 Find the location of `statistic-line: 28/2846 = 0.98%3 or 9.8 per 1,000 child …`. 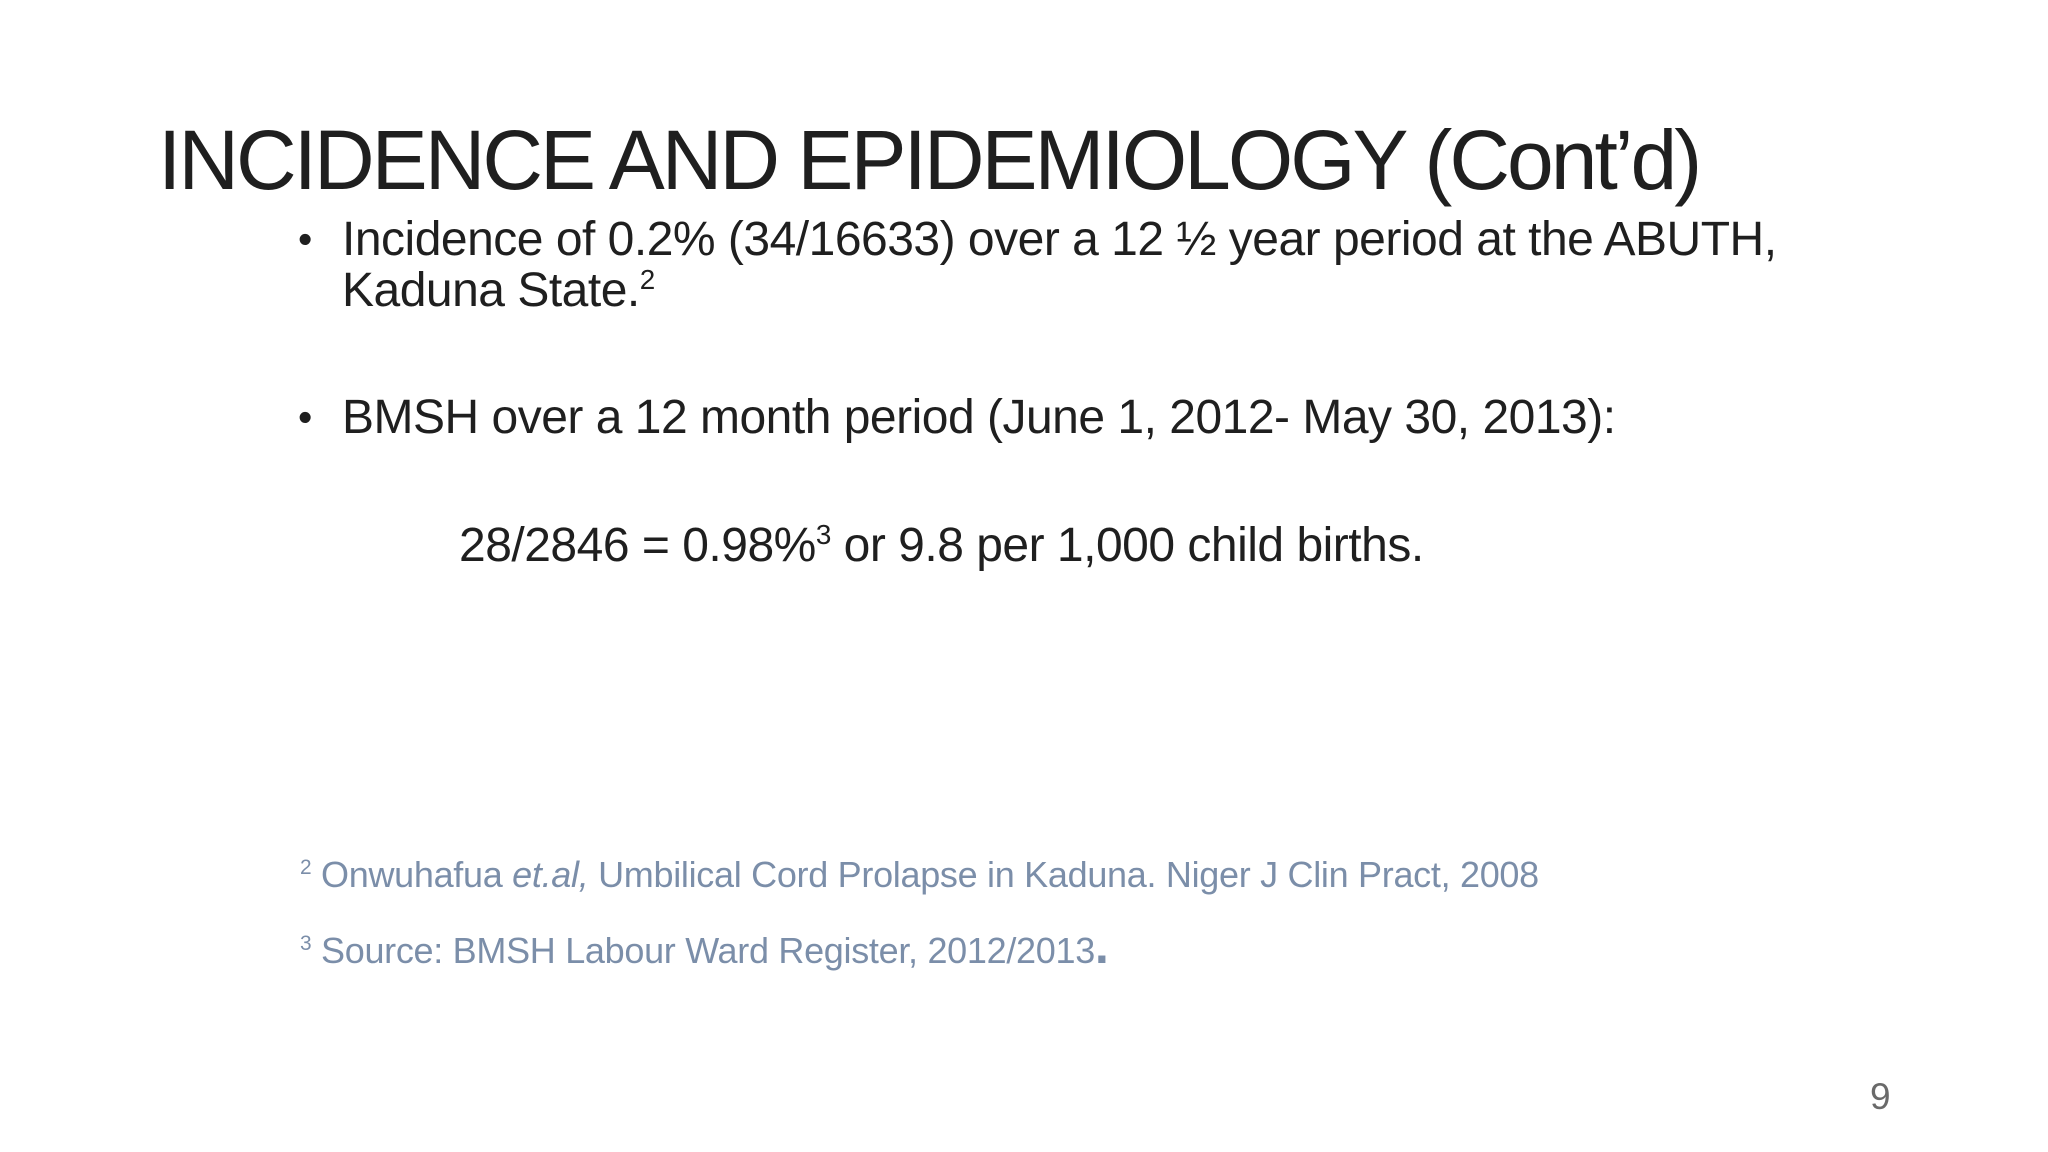

statistic-line: 28/2846 = 0.98%3 or 9.8 per 1,000 child … is located at coordinates (941, 545).